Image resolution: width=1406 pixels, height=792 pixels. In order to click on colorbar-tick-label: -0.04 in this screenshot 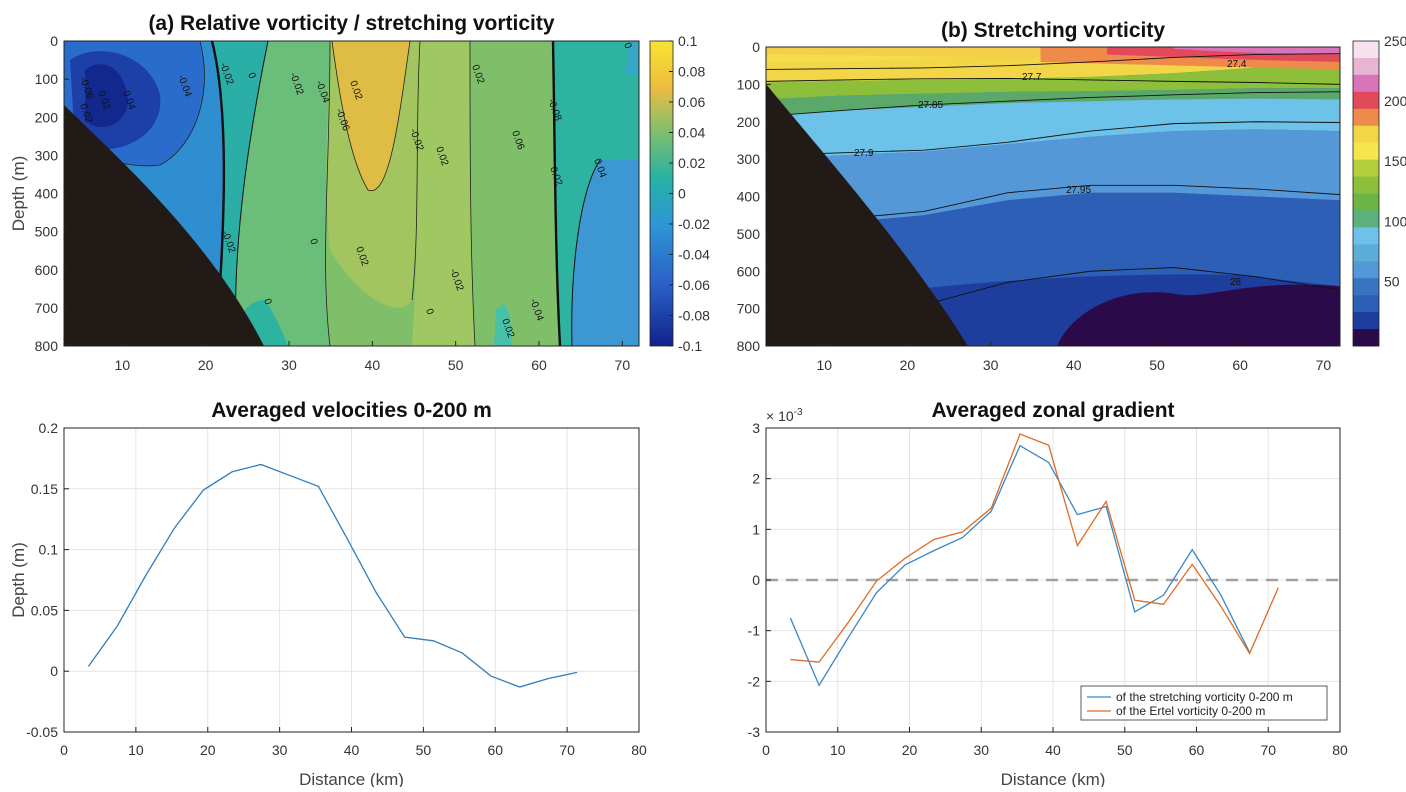, I will do `click(694, 255)`.